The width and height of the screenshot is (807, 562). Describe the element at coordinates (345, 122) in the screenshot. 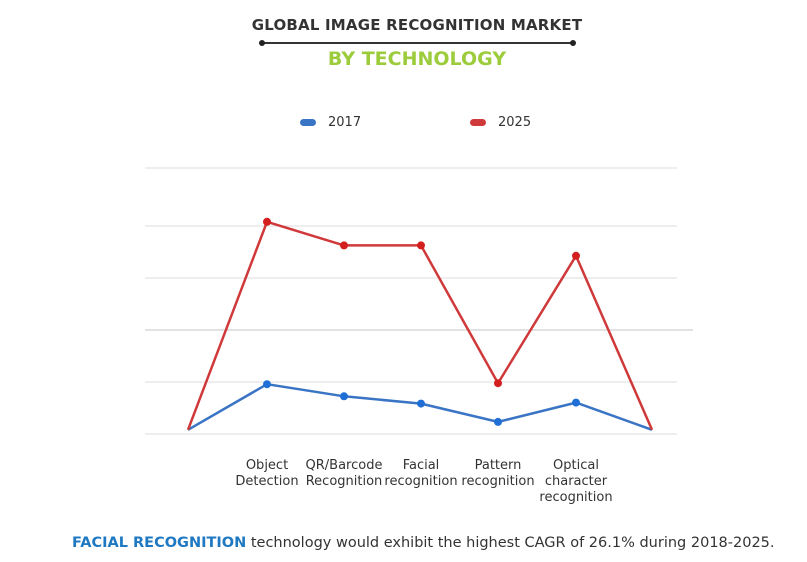

I see `legend-label: 2017` at that location.